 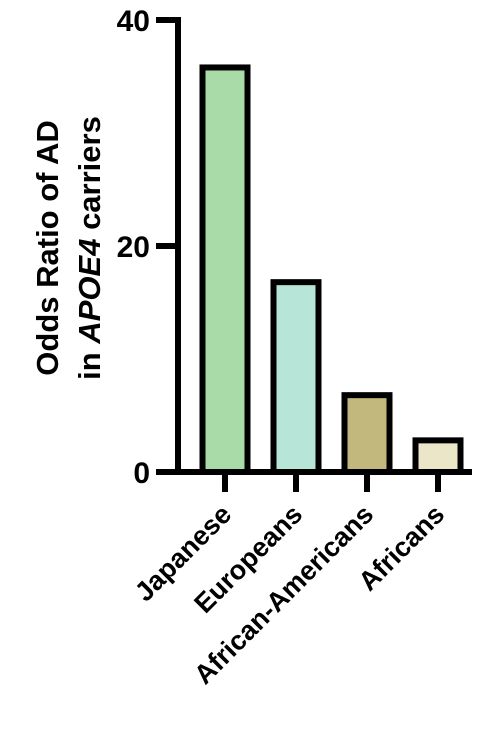 What do you see at coordinates (133, 21) in the screenshot?
I see `y-tick-label-40: 40` at bounding box center [133, 21].